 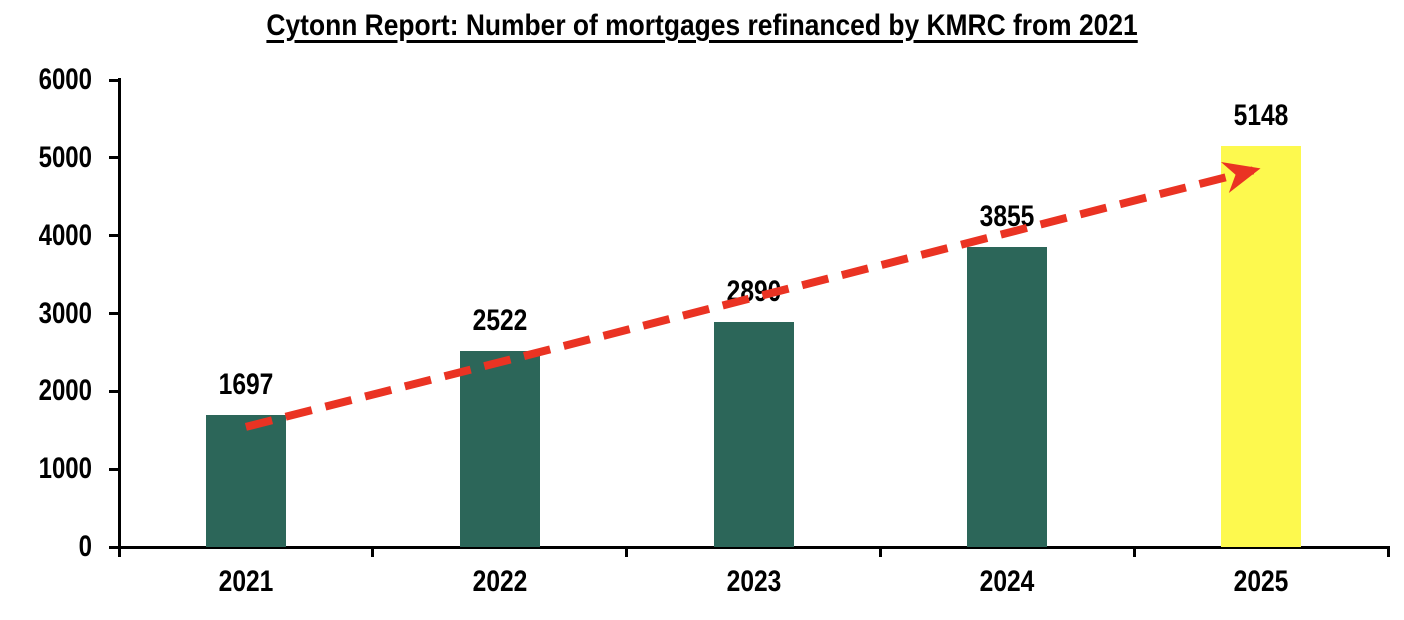 What do you see at coordinates (1261, 116) in the screenshot?
I see `bar-value-label: 5148` at bounding box center [1261, 116].